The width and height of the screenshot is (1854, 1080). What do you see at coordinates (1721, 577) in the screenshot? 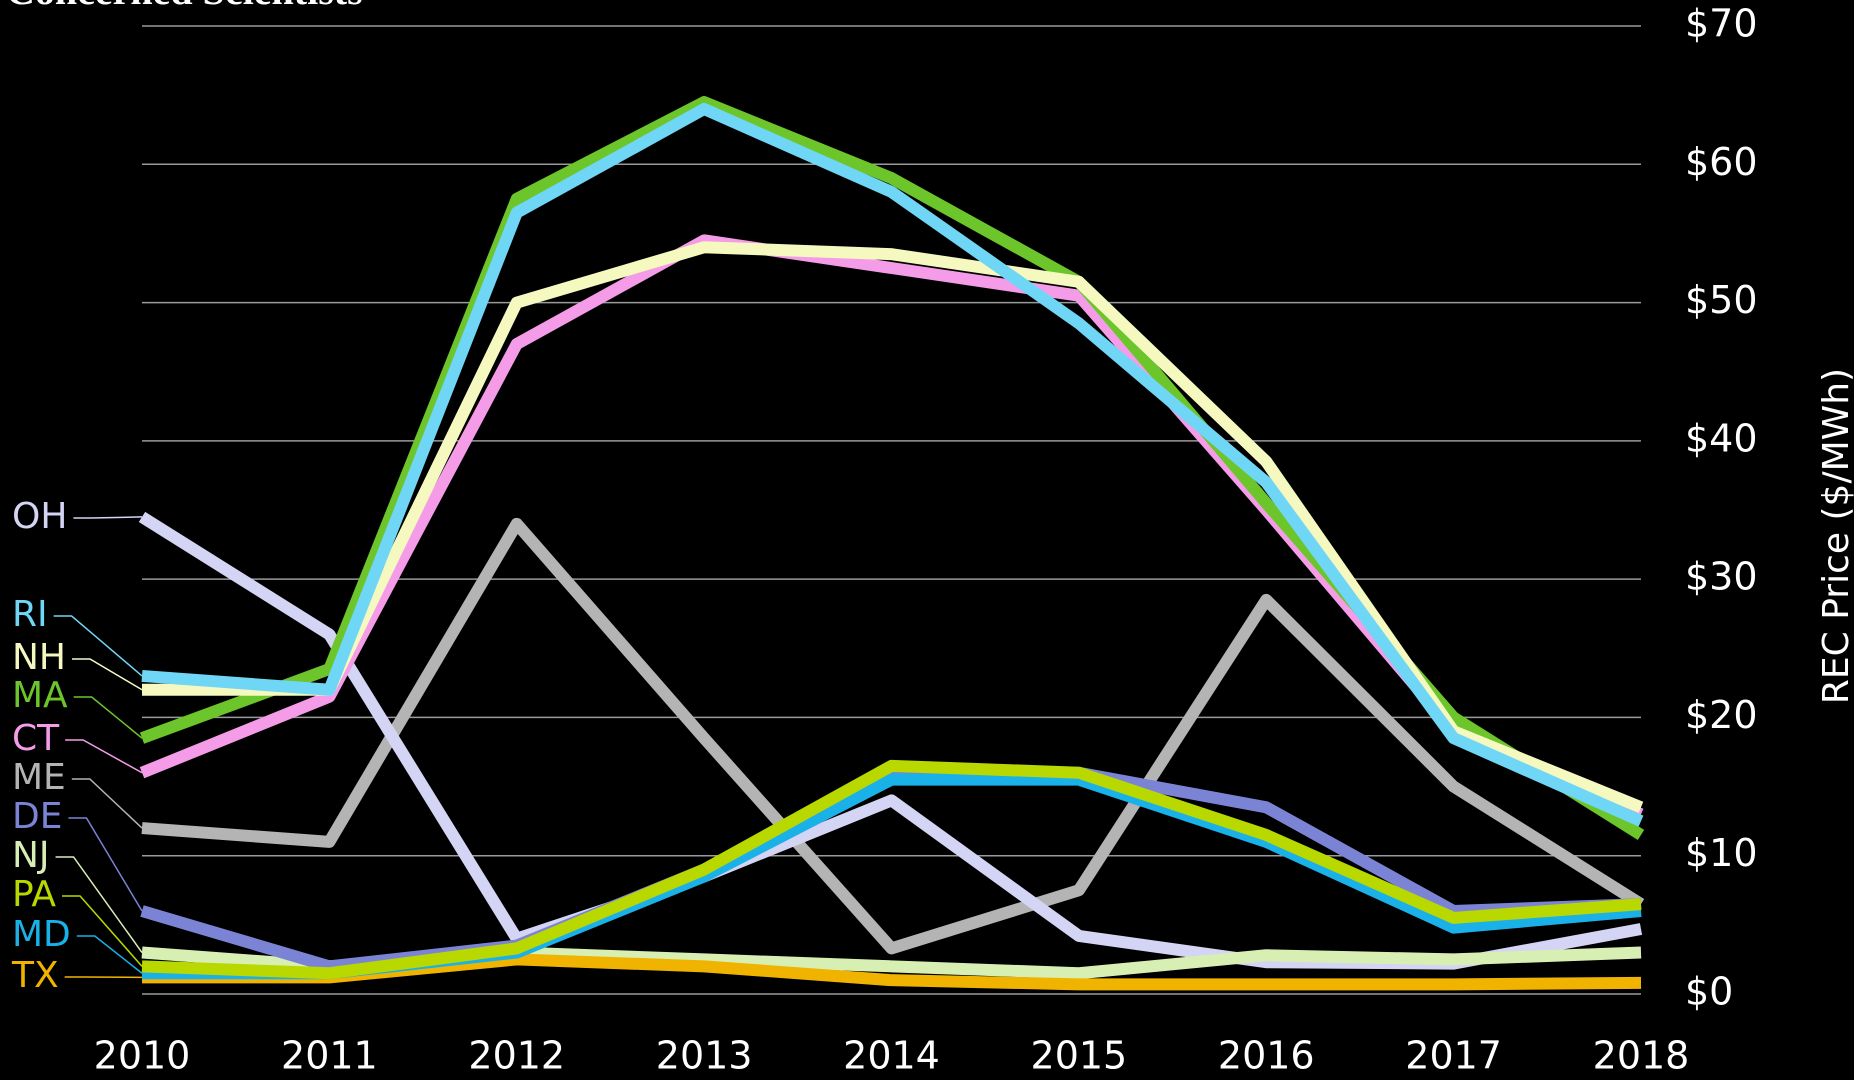
I see `y-tick-label: $30` at bounding box center [1721, 577].